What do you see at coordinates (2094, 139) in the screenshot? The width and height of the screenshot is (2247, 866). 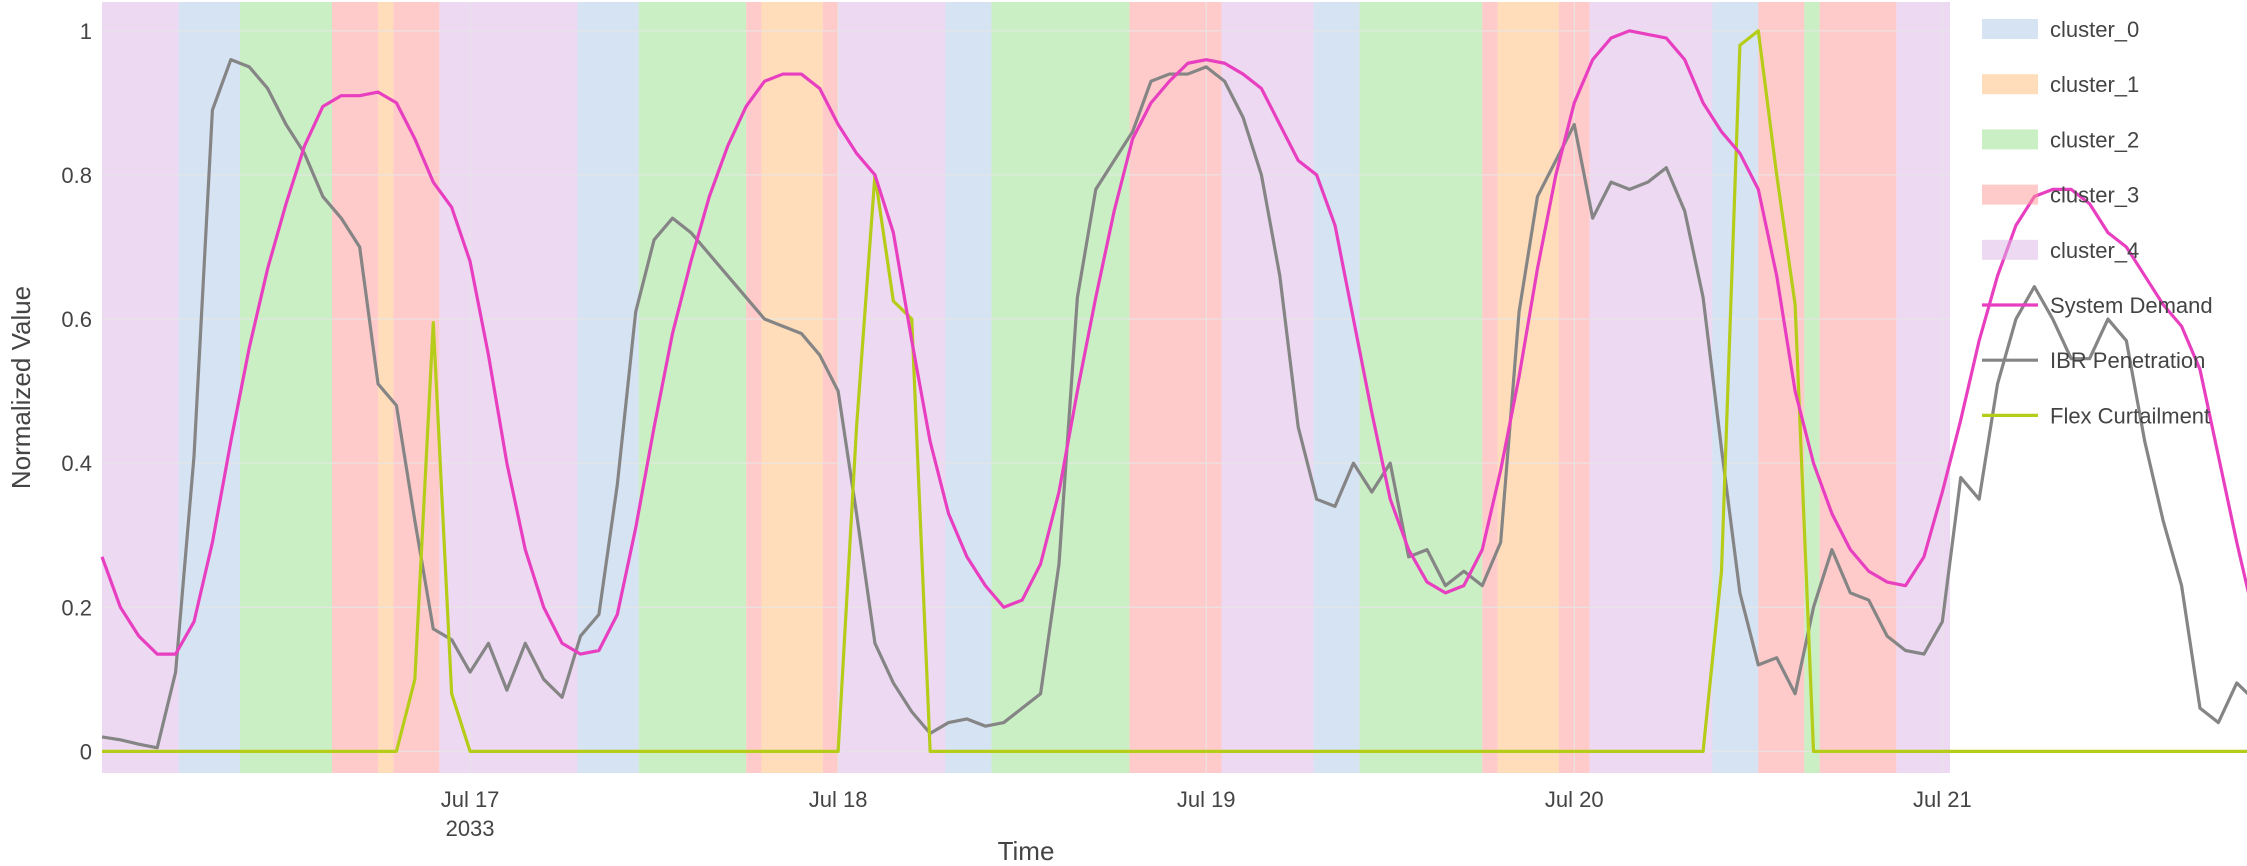 I see `legend-label-cluster_2: cluster_2` at bounding box center [2094, 139].